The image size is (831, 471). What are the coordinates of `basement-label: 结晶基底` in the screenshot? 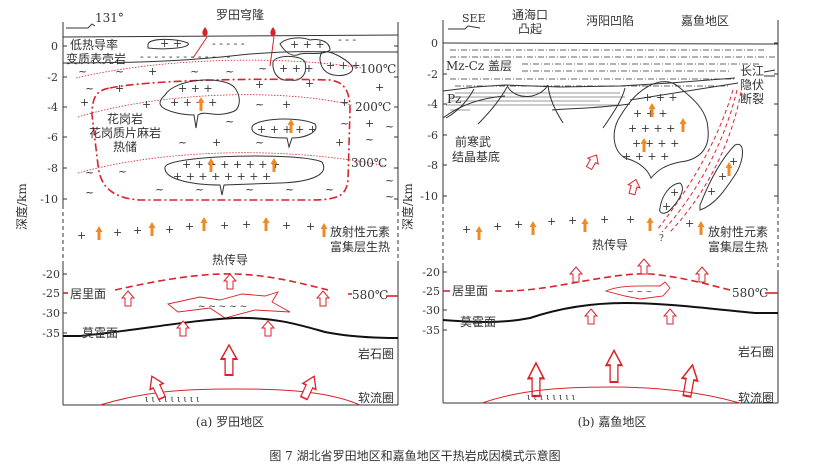 It's located at (476, 156).